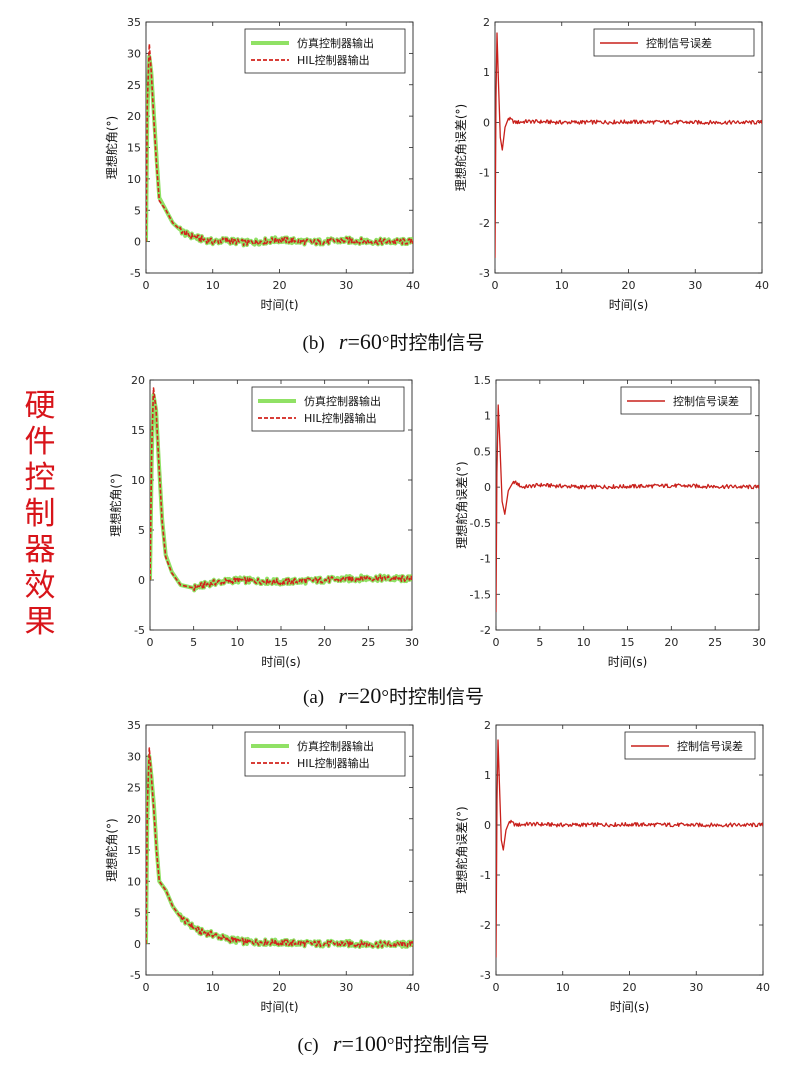 The height and width of the screenshot is (1066, 787). What do you see at coordinates (480, 594) in the screenshot?
I see `y-tick-label: -1.5` at bounding box center [480, 594].